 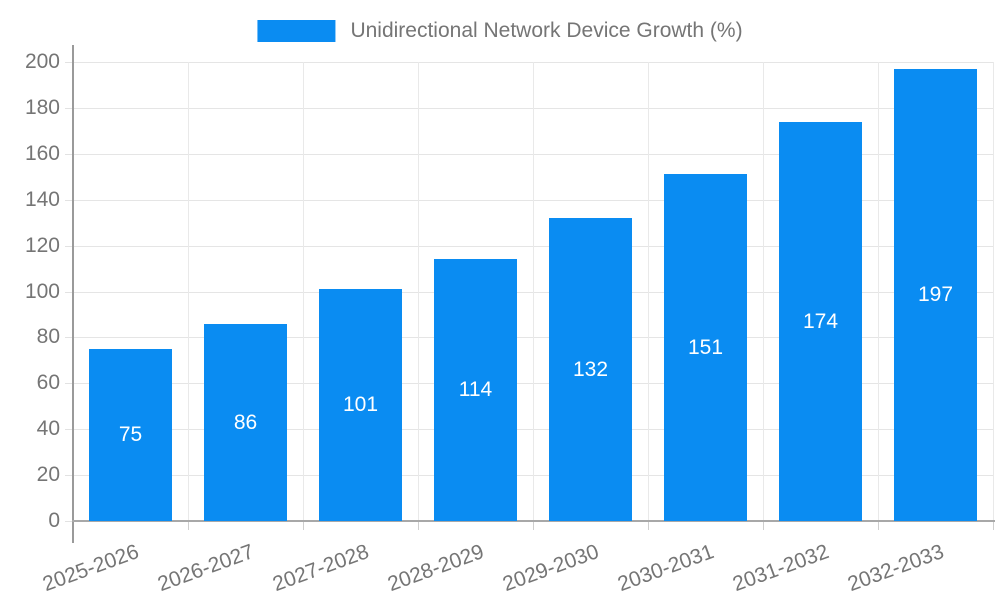 I want to click on bar: 132, so click(x=590, y=369).